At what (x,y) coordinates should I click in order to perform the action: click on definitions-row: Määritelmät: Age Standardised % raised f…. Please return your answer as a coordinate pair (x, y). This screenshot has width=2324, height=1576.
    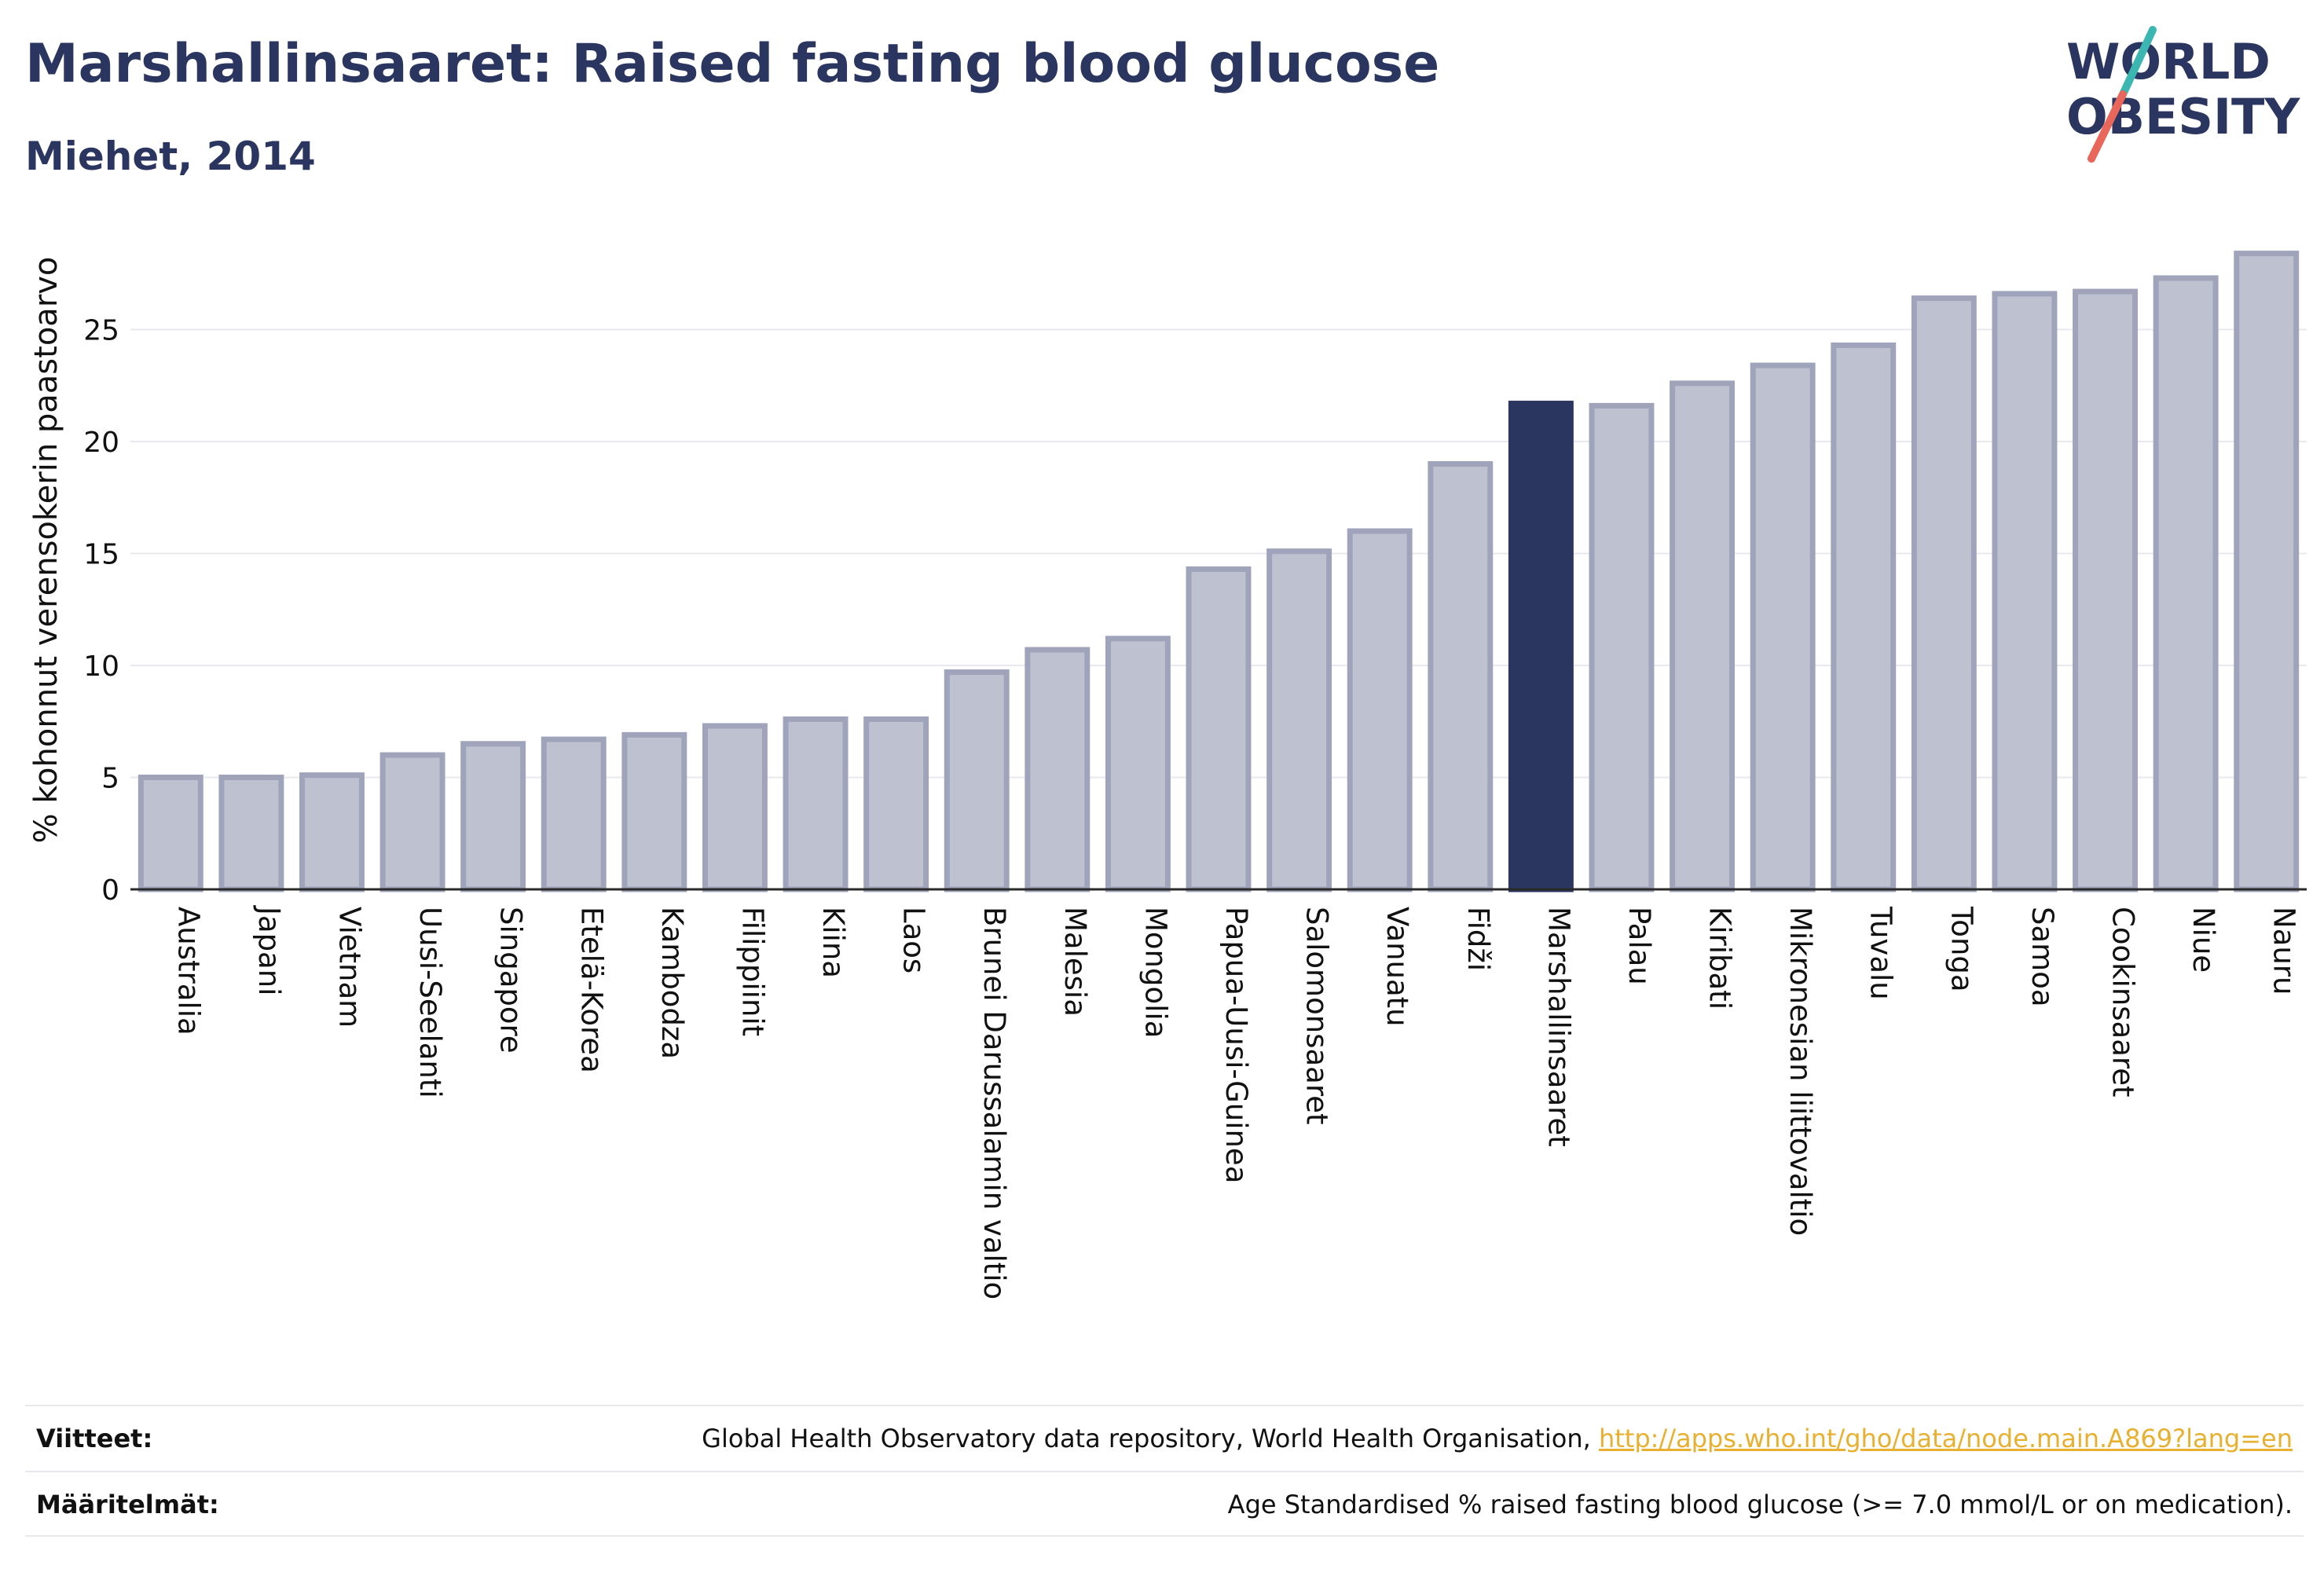
    Looking at the image, I should click on (1164, 1504).